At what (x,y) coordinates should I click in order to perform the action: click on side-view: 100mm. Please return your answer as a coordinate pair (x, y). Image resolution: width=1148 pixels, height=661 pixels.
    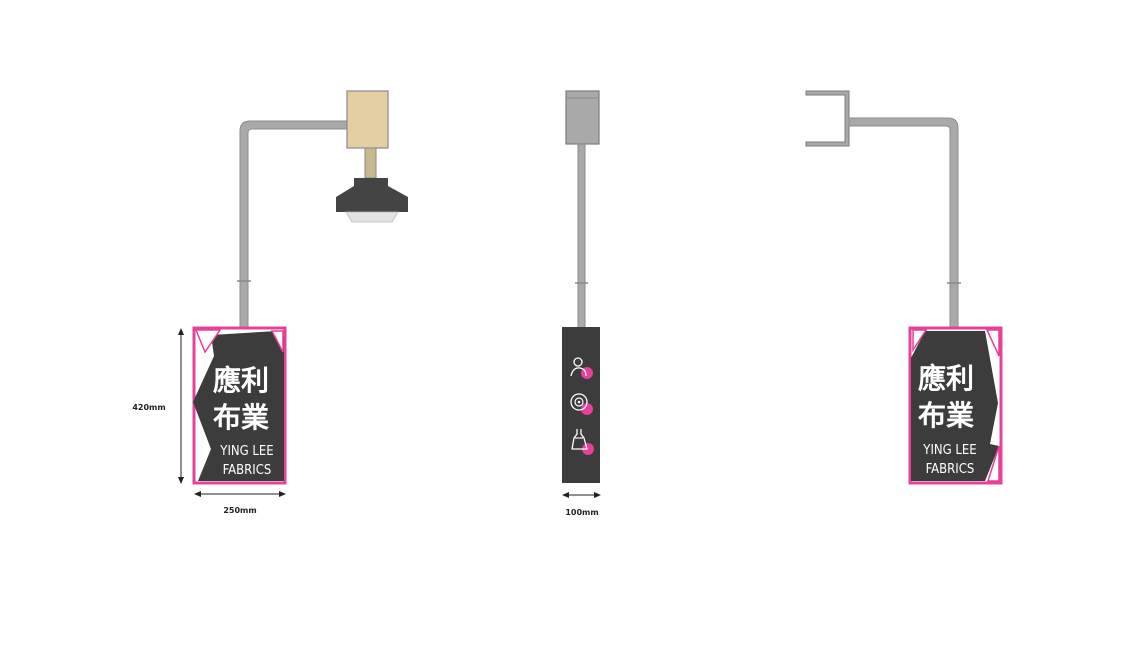
    Looking at the image, I should click on (581, 303).